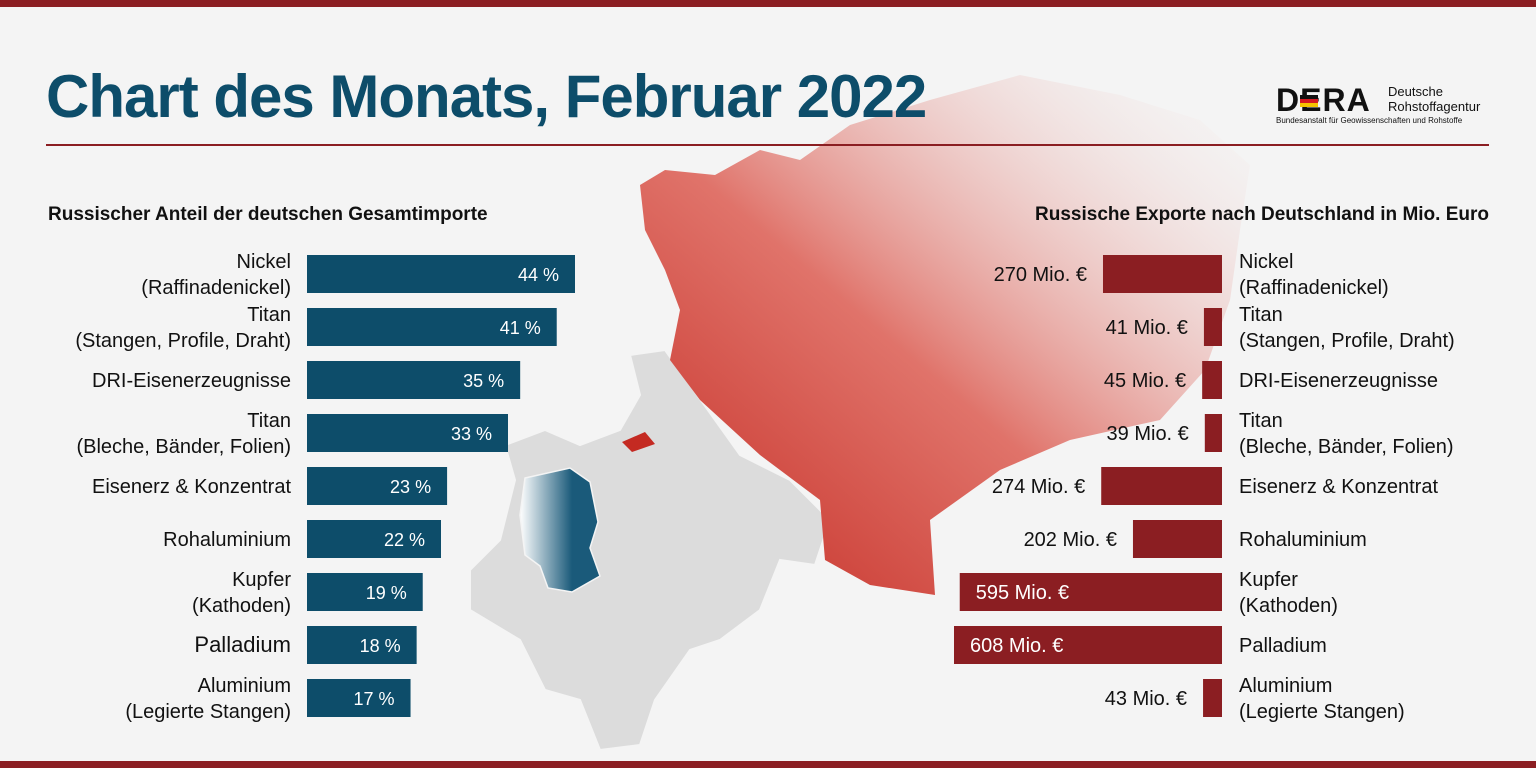 This screenshot has height=768, width=1536. I want to click on left-category-label: Rohaluminium, so click(227, 540).